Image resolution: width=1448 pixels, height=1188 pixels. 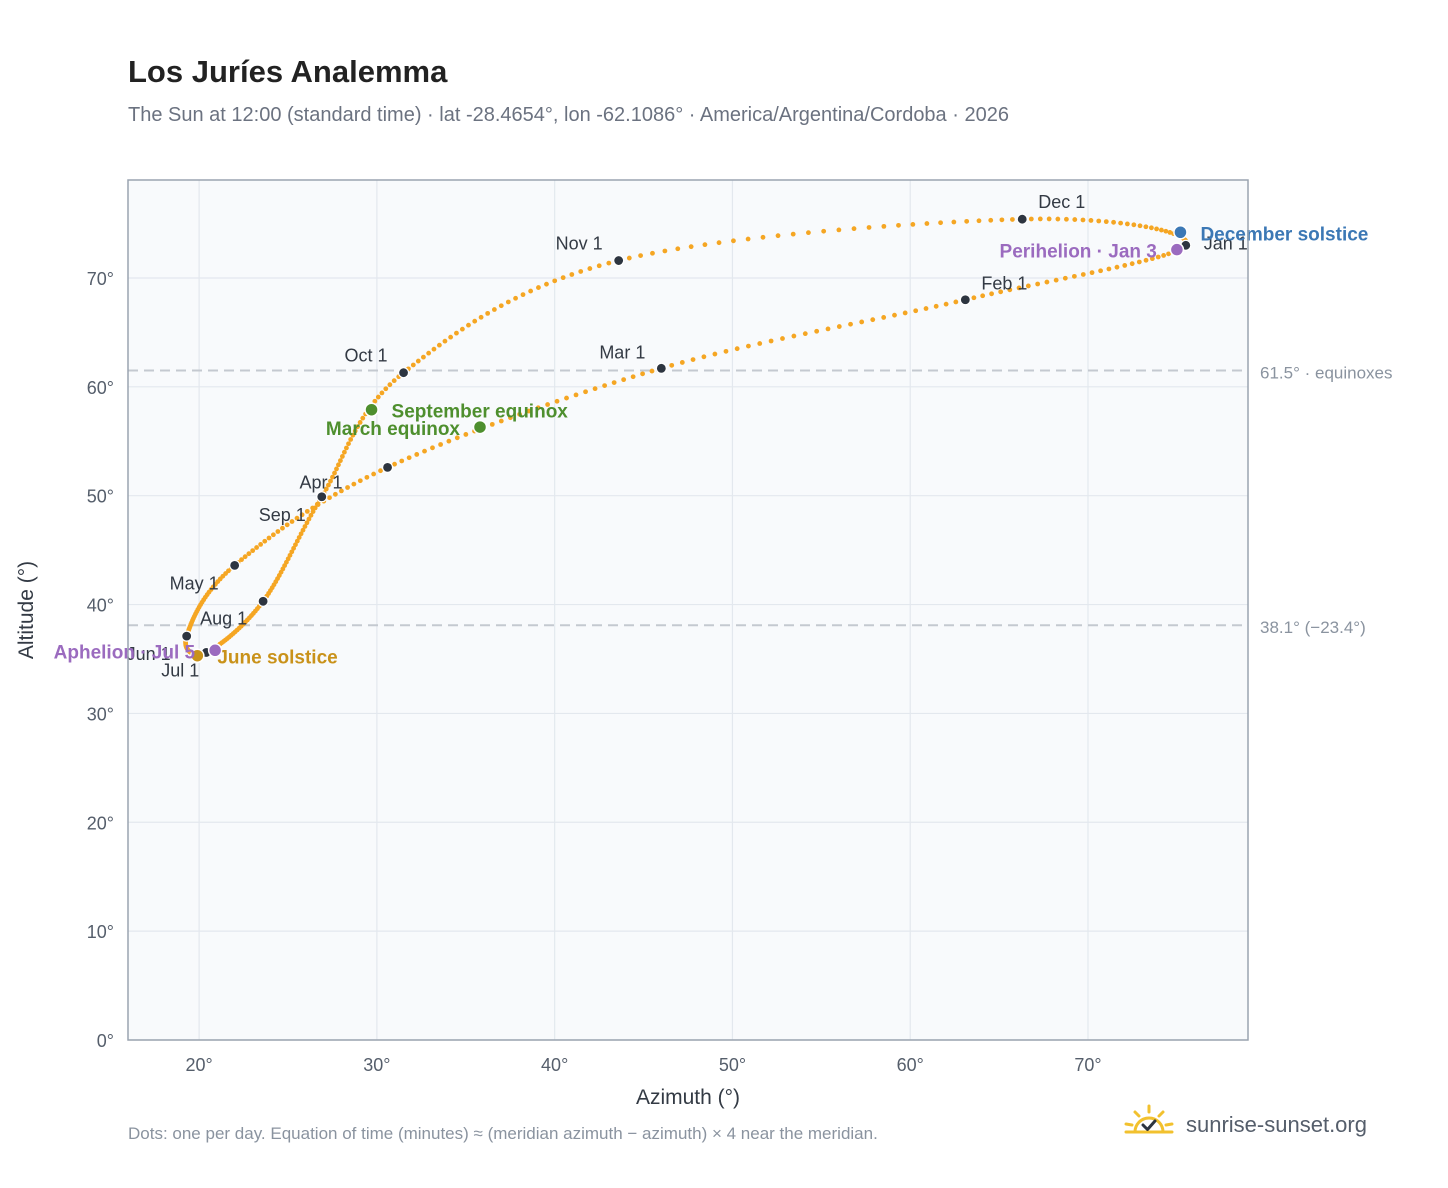 What do you see at coordinates (1078, 252) in the screenshot?
I see `event-label: Perihelion · Jan 3` at bounding box center [1078, 252].